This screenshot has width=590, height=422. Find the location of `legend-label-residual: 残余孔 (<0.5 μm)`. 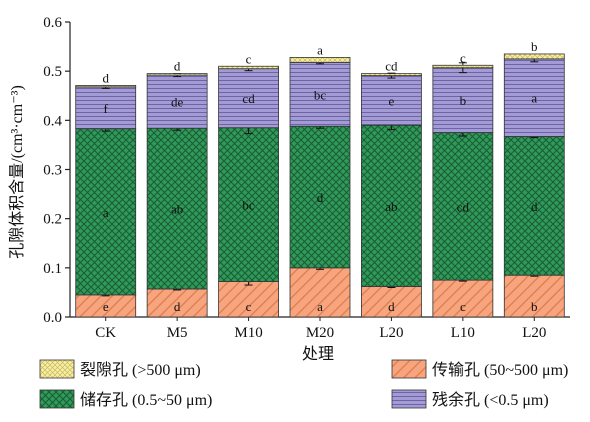

legend-label-residual: 残余孔 (<0.5 μm) is located at coordinates (490, 399).